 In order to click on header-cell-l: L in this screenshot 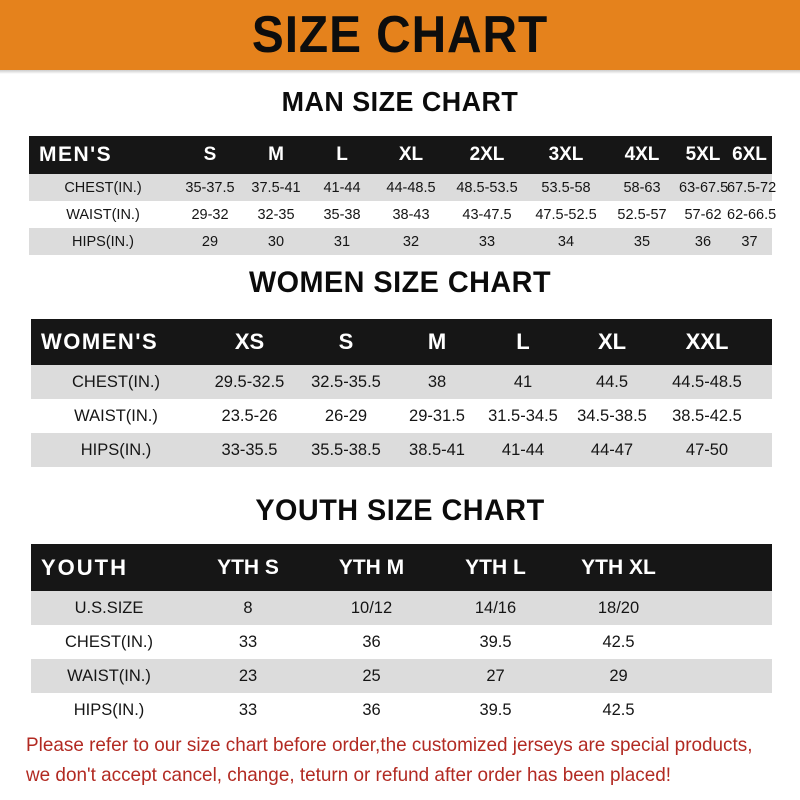, I will do `click(523, 341)`.